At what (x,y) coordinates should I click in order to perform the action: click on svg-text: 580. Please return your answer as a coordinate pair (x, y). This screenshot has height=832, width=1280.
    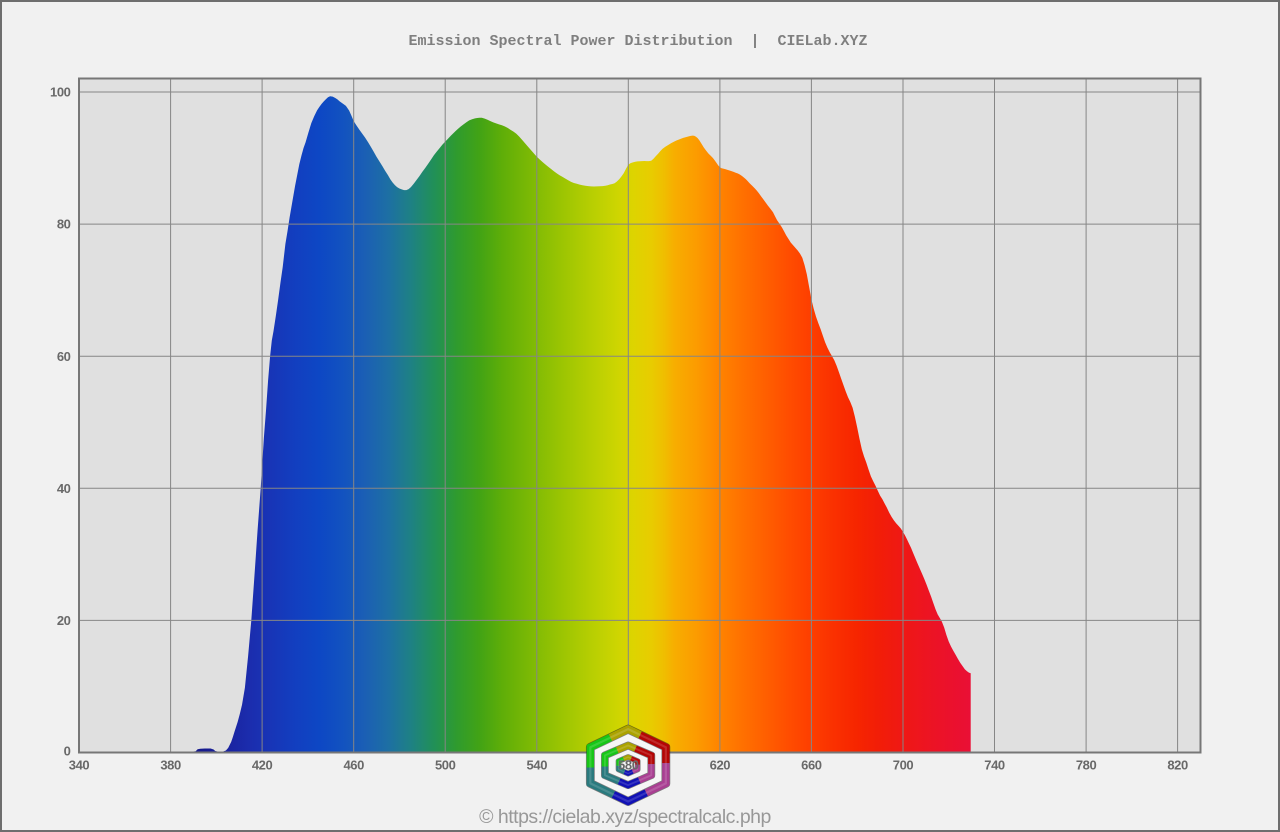
    Looking at the image, I should click on (628, 765).